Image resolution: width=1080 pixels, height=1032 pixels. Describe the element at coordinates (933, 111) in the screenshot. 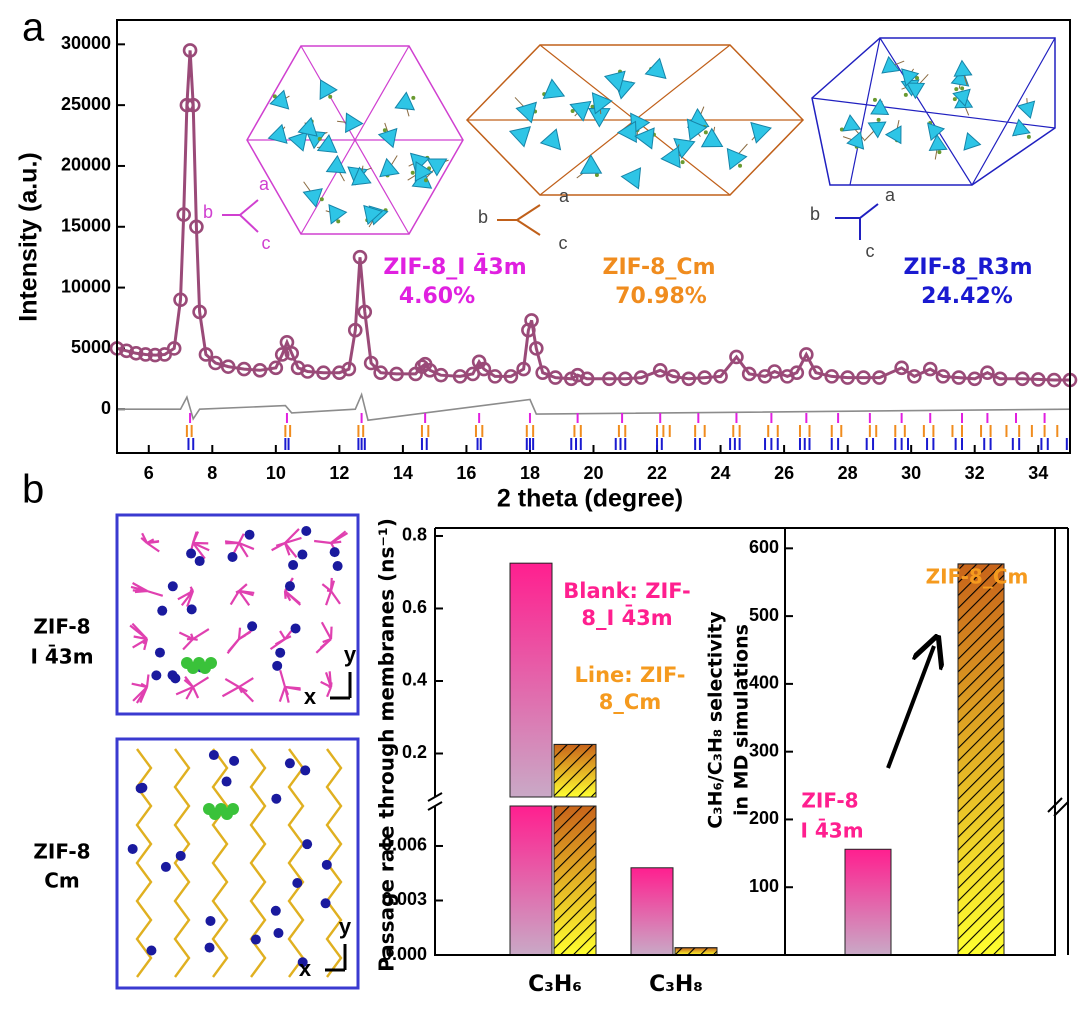

I see `cell-lines` at that location.